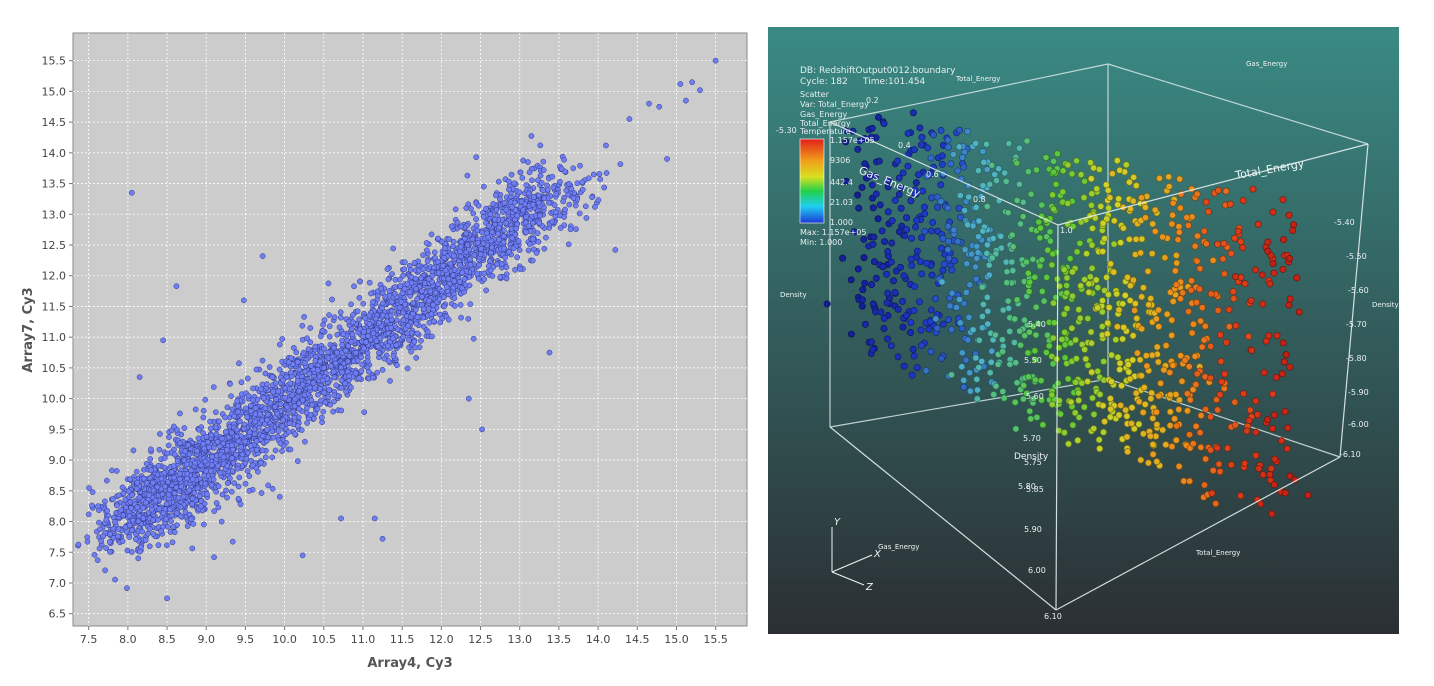  I want to click on y-tick-label: 13.5, so click(54, 184).